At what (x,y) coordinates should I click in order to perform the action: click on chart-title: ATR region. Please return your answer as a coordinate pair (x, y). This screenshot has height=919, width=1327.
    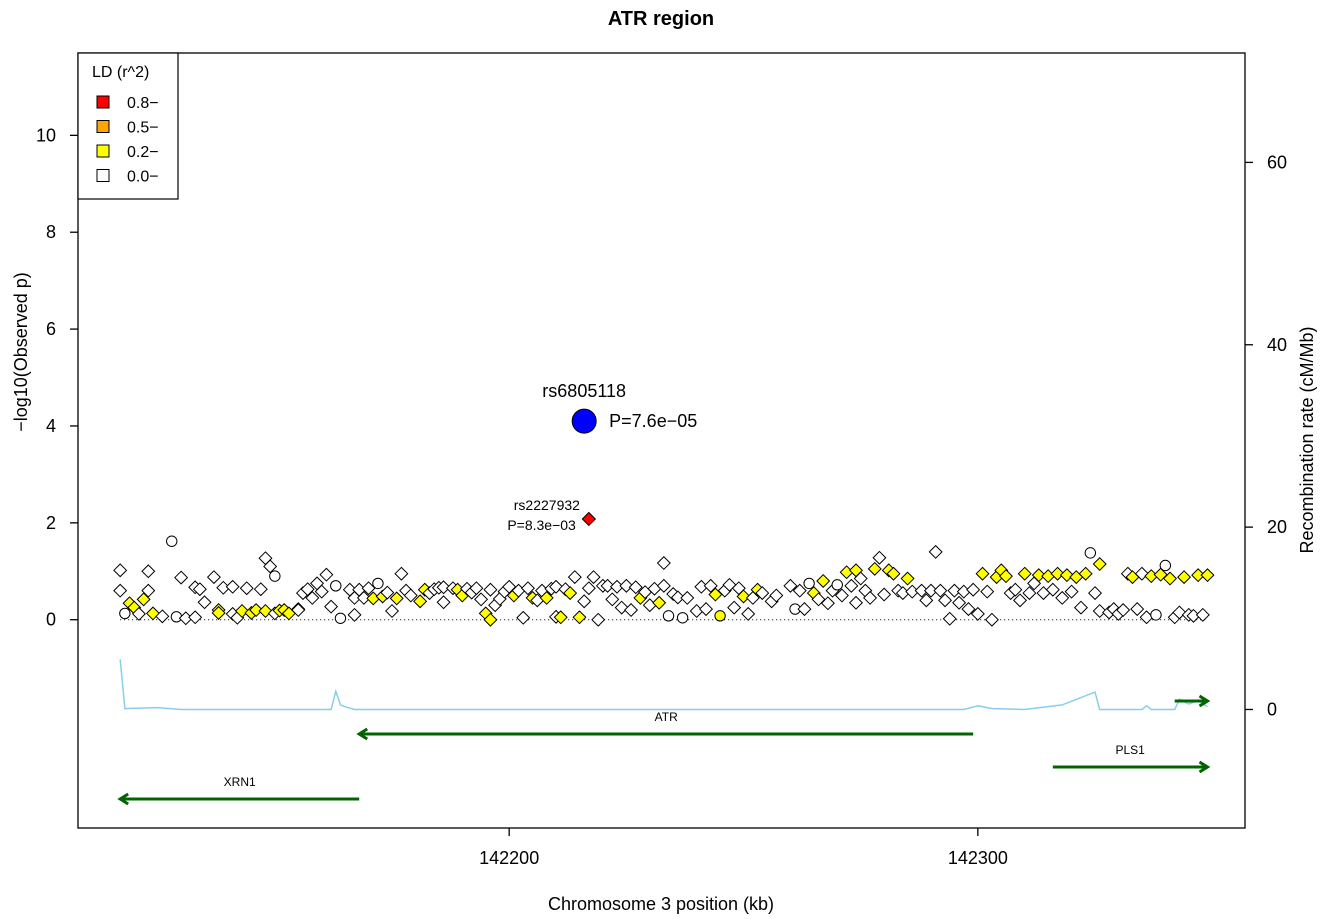
    Looking at the image, I should click on (661, 19).